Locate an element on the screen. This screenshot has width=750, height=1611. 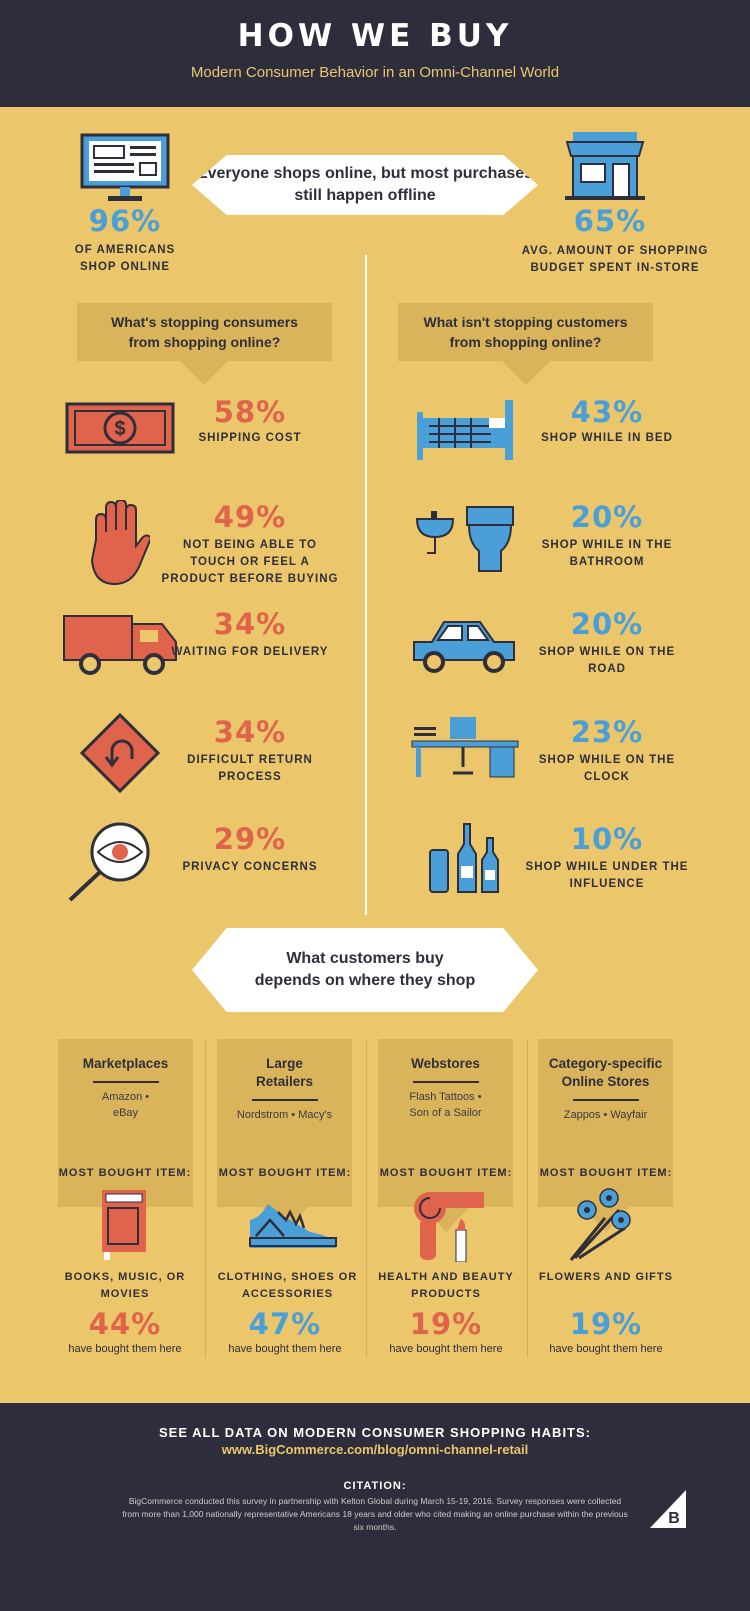
item-percent: 44% is located at coordinates (125, 1324).